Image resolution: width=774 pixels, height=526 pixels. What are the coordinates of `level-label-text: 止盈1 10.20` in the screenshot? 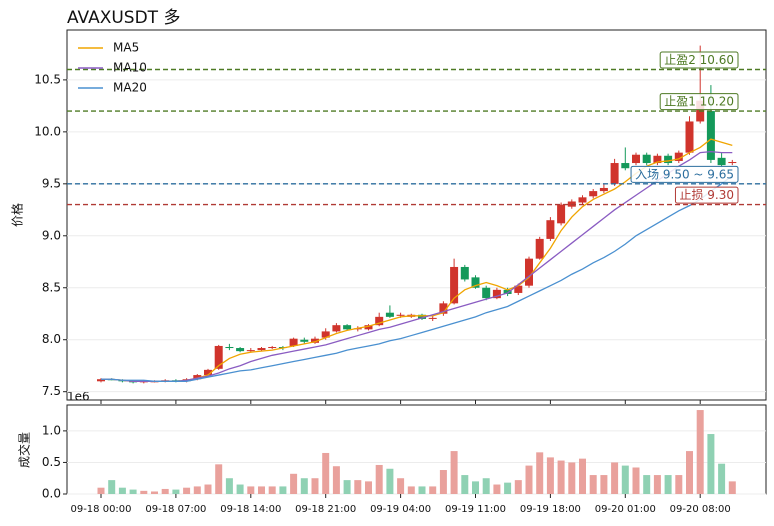 It's located at (699, 102).